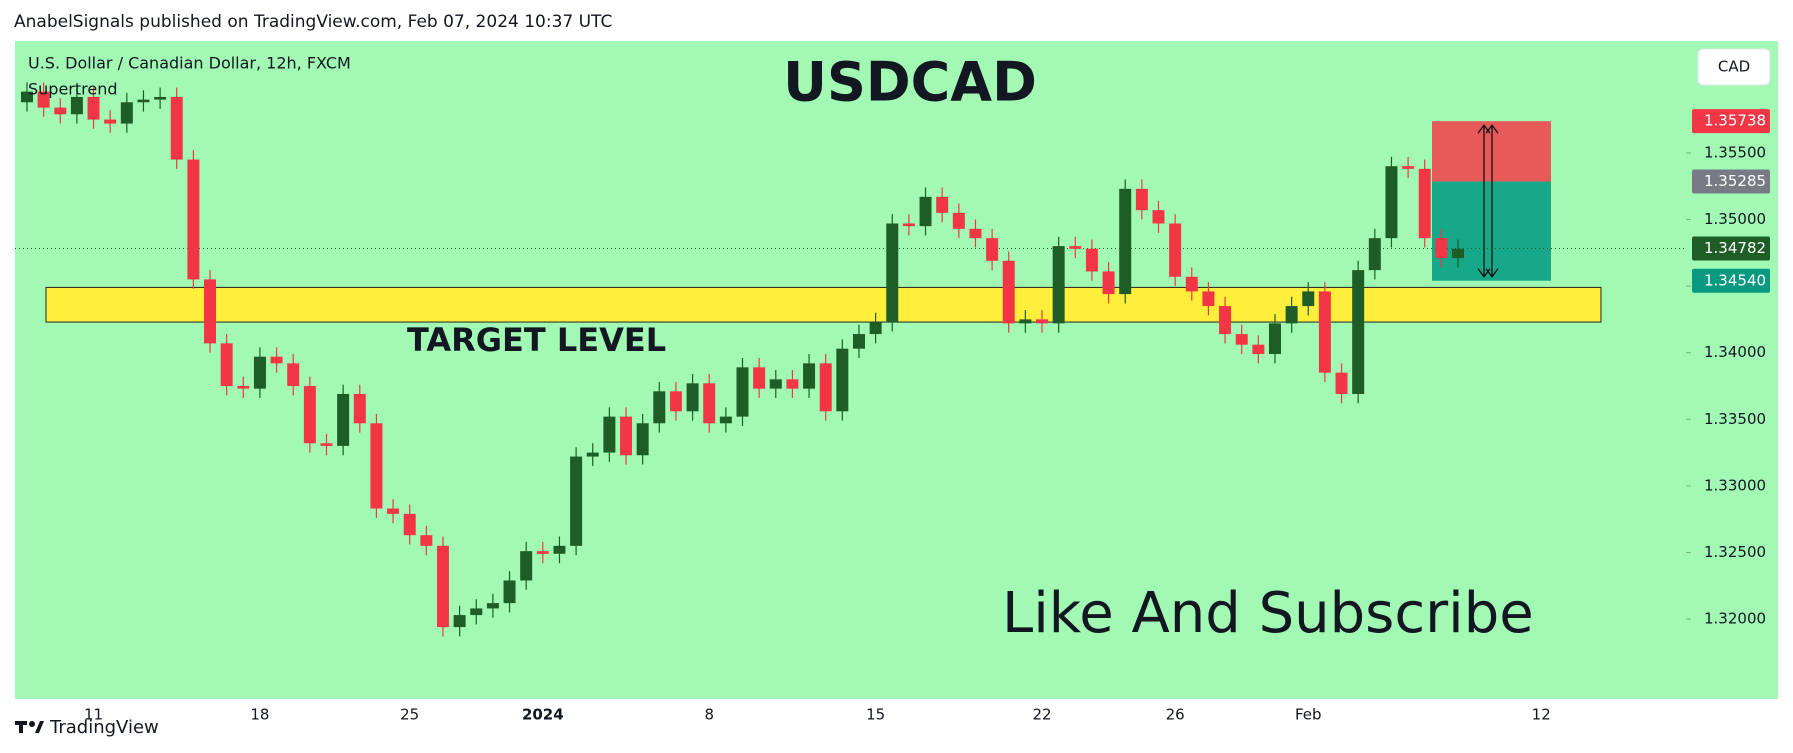  What do you see at coordinates (536, 340) in the screenshot?
I see `target-label: TARGET LEVEL` at bounding box center [536, 340].